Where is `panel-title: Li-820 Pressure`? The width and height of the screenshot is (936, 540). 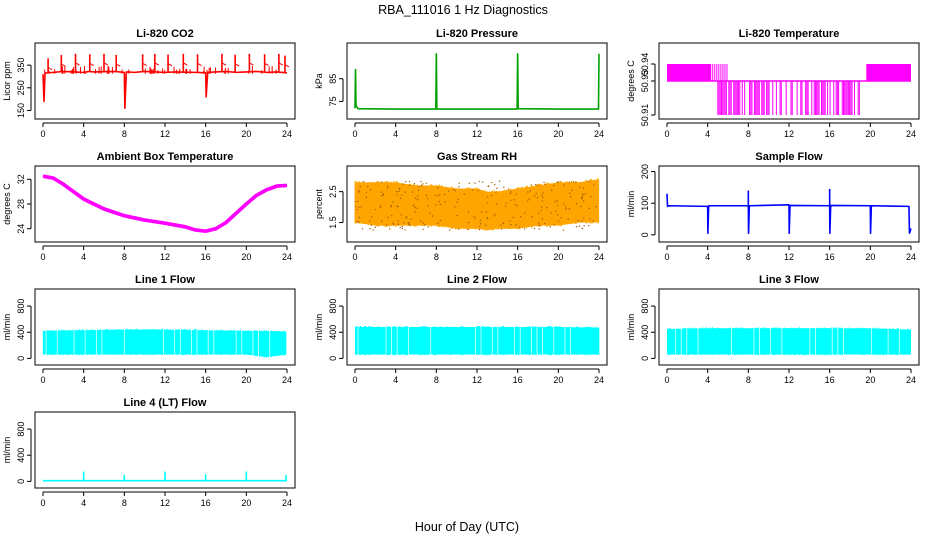 panel-title: Li-820 Pressure is located at coordinates (477, 34).